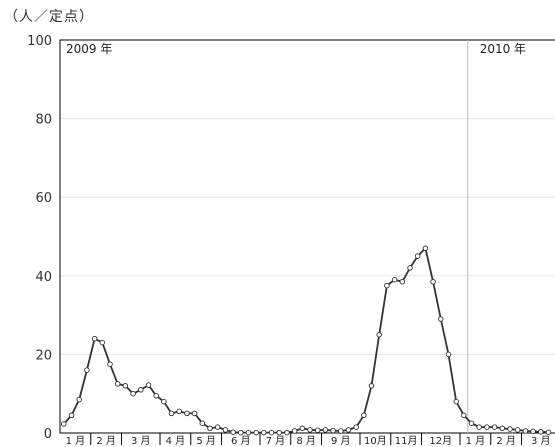 The height and width of the screenshot is (447, 555). Describe the element at coordinates (89, 49) in the screenshot. I see `year-label-0: 2009 年` at that location.